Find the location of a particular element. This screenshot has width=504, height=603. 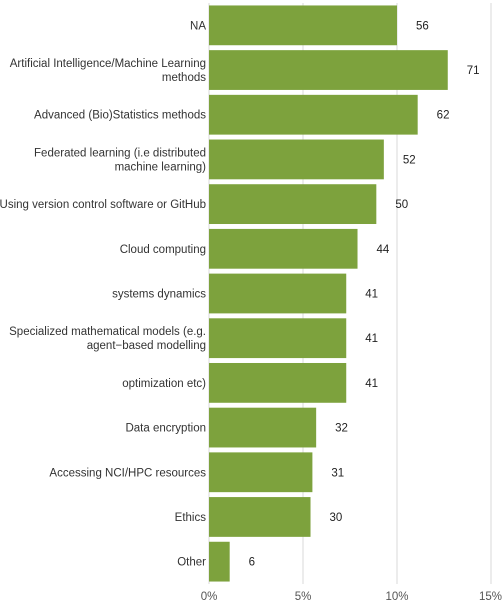

category-label-line: Accessing NCI/HPC resources is located at coordinates (127, 473).